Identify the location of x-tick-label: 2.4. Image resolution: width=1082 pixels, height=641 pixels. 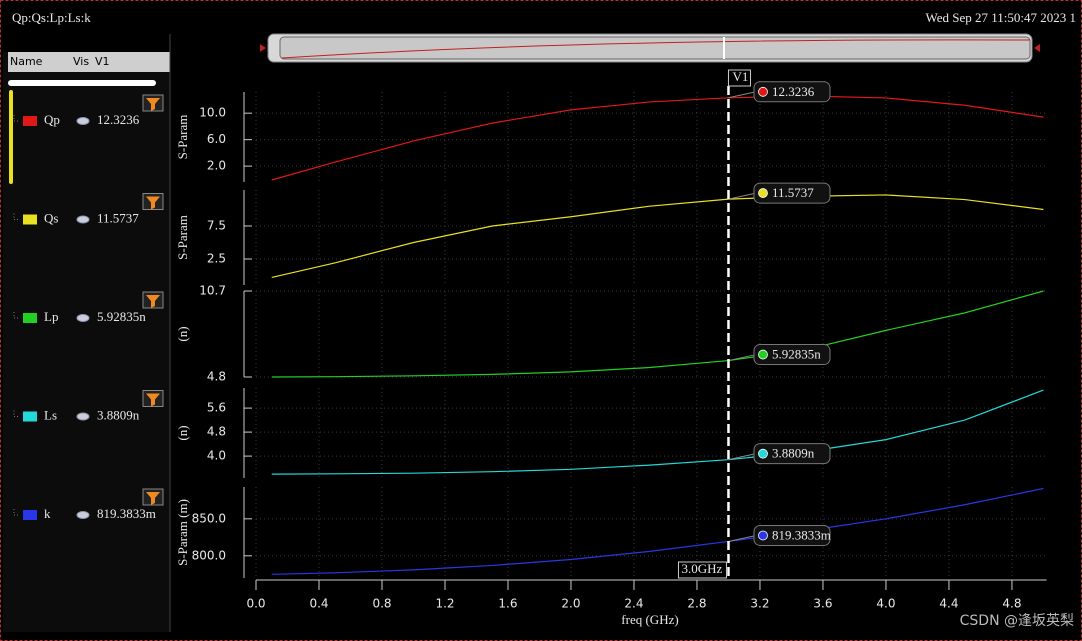
(633, 604).